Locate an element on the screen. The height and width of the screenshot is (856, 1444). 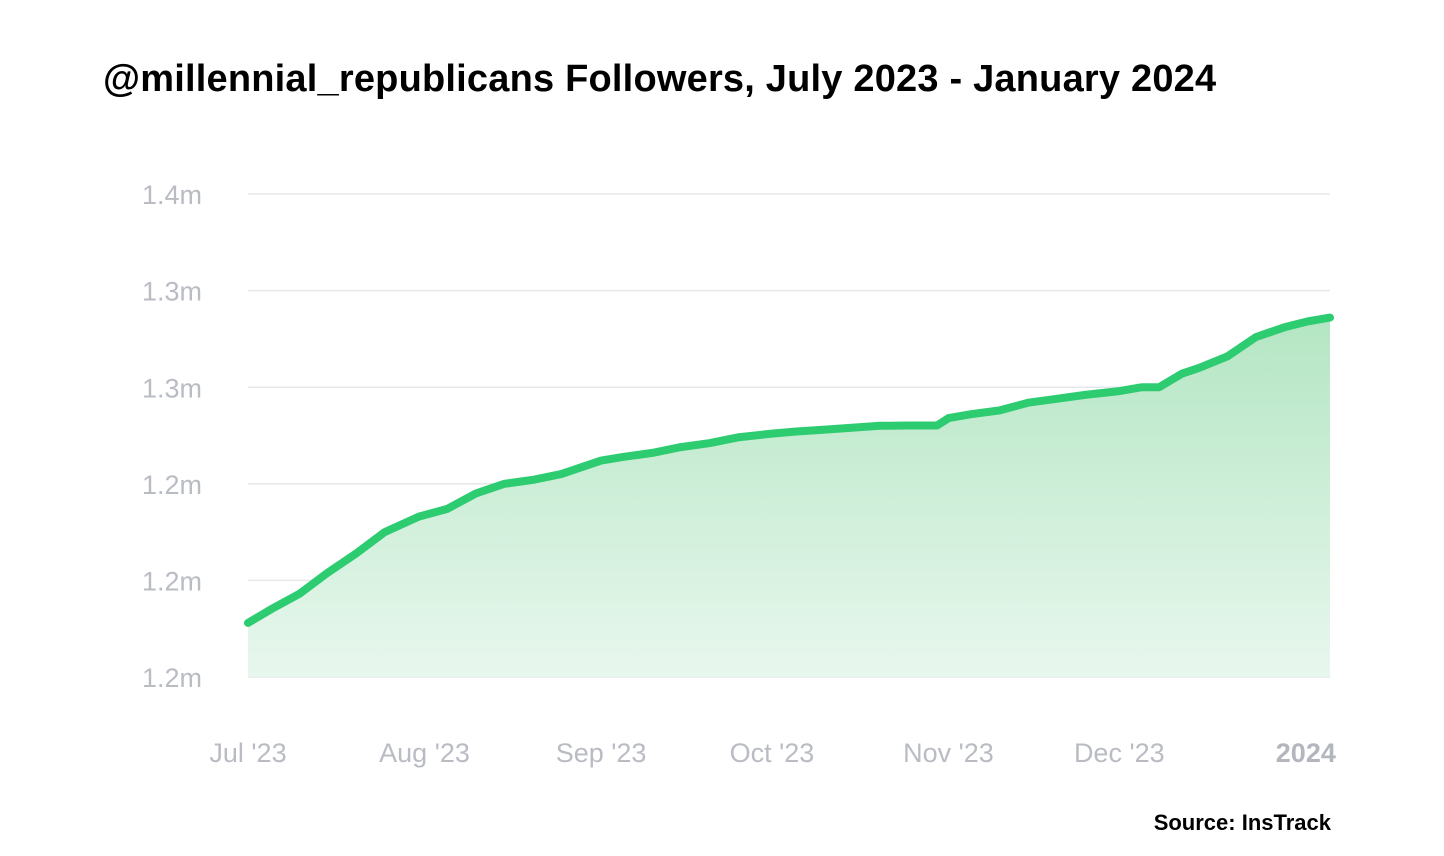
x-tick-label: Dec '23 is located at coordinates (1119, 753).